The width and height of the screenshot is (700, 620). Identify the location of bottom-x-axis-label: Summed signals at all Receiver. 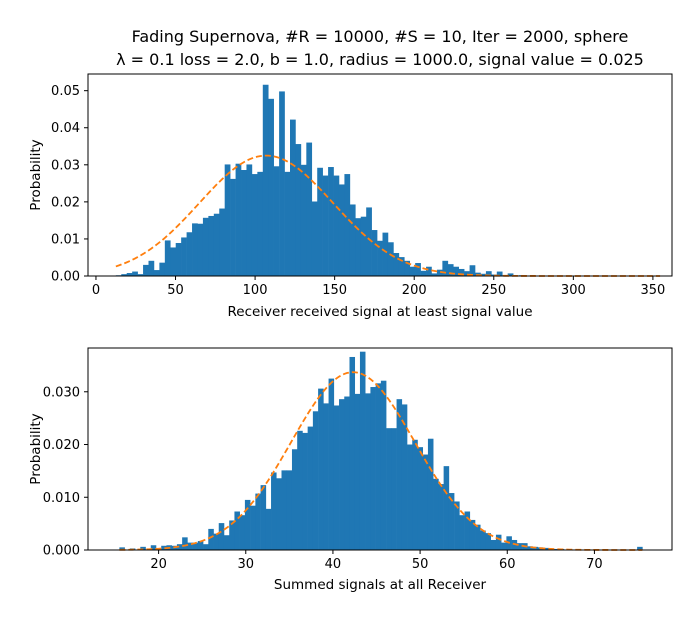
(380, 585).